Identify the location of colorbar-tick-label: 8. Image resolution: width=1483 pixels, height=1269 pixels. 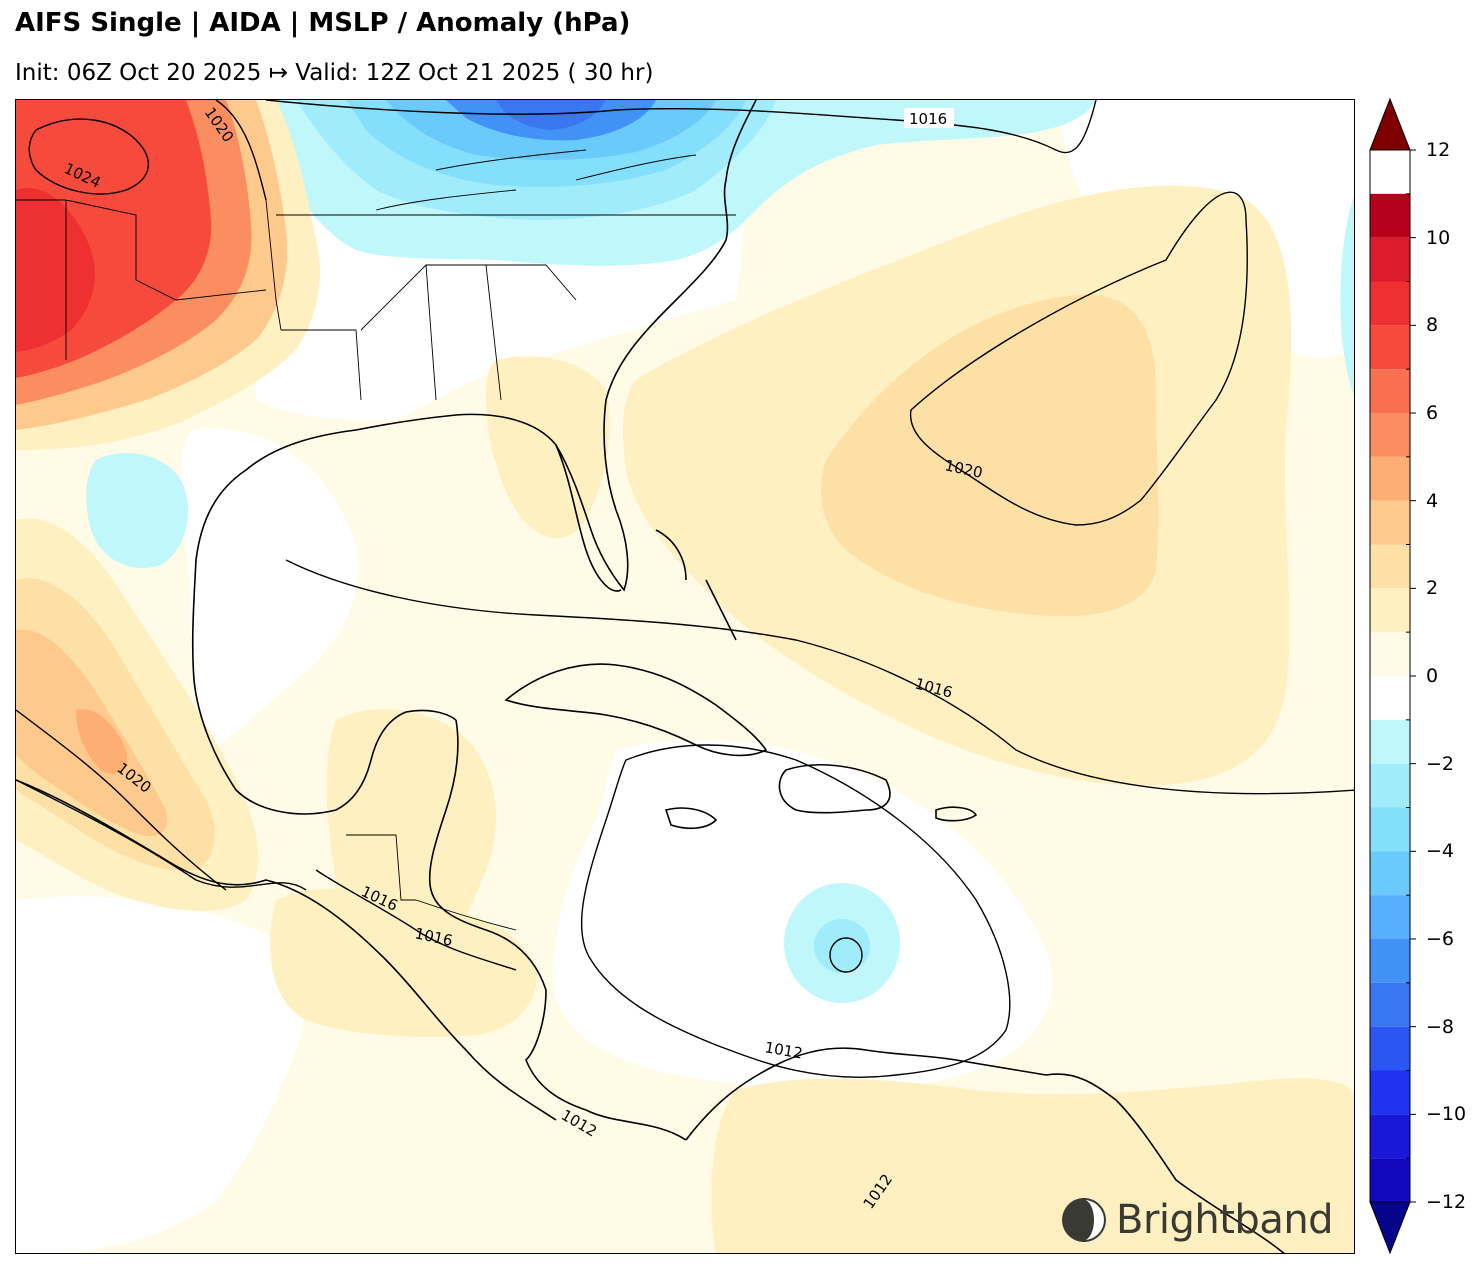
(1432, 325).